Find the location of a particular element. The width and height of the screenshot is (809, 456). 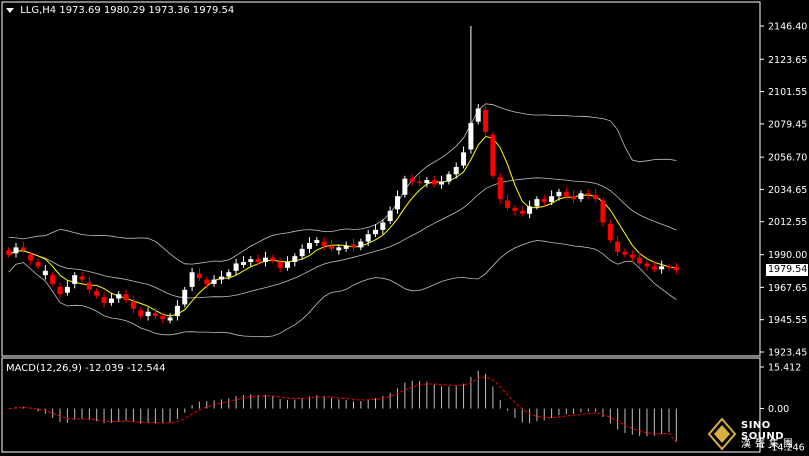

dropdown-icon is located at coordinates (10, 10).